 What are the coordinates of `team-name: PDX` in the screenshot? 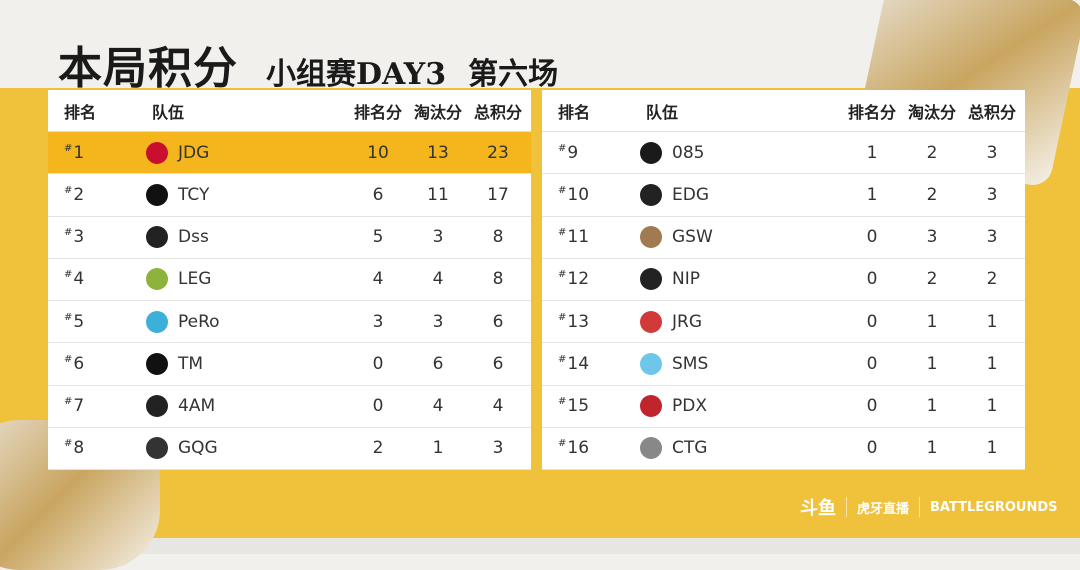 It's located at (689, 406).